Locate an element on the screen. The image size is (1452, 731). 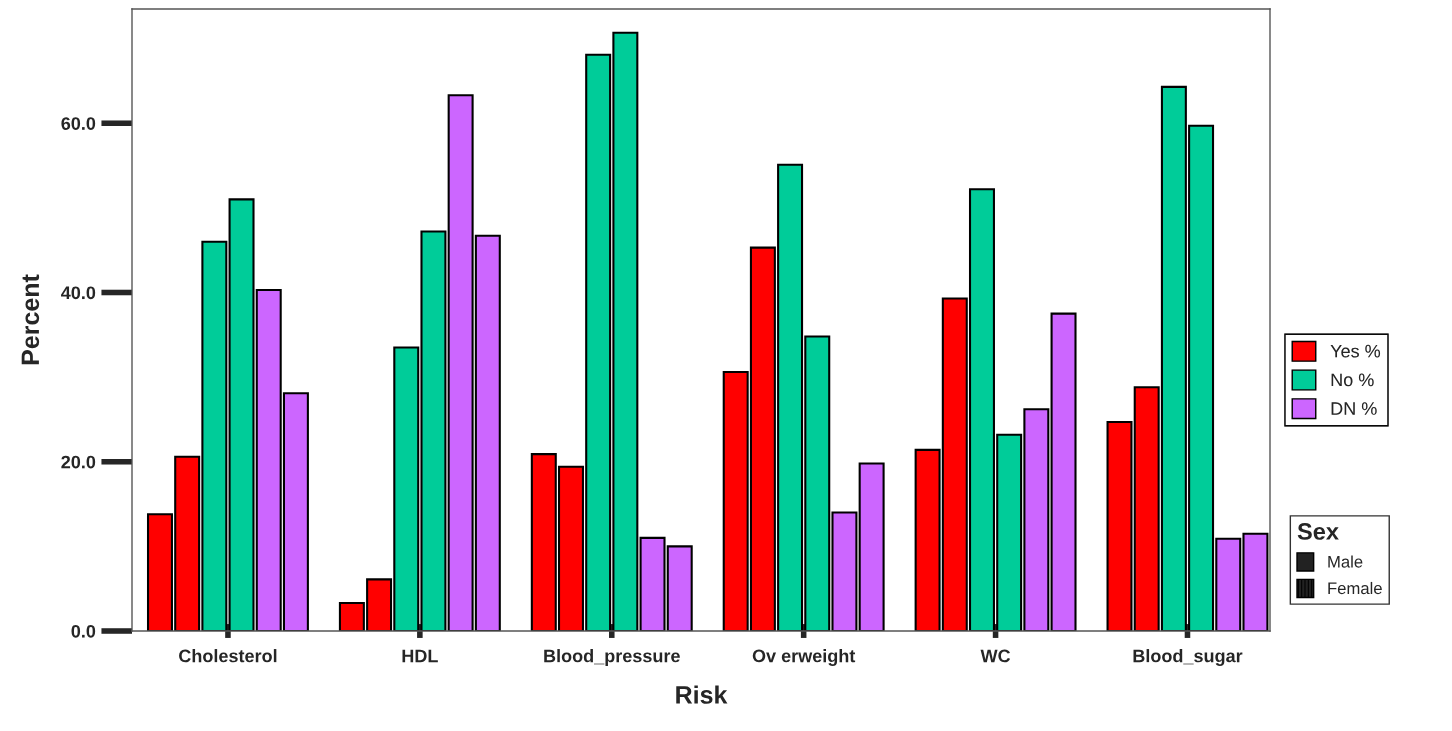
y-tick-label: 20.0 is located at coordinates (78, 462).